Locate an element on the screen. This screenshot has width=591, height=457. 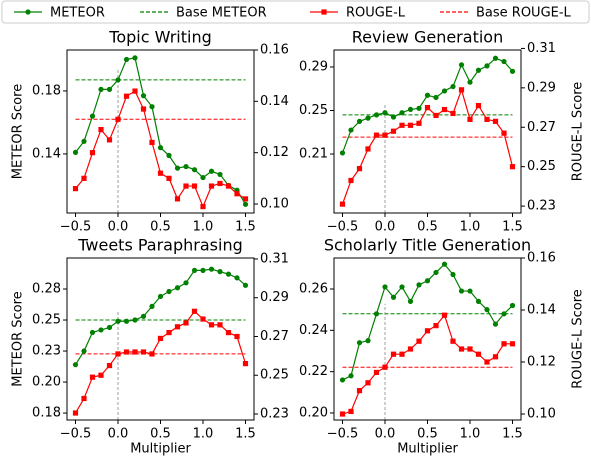
legend-box is located at coordinates (295, 12).